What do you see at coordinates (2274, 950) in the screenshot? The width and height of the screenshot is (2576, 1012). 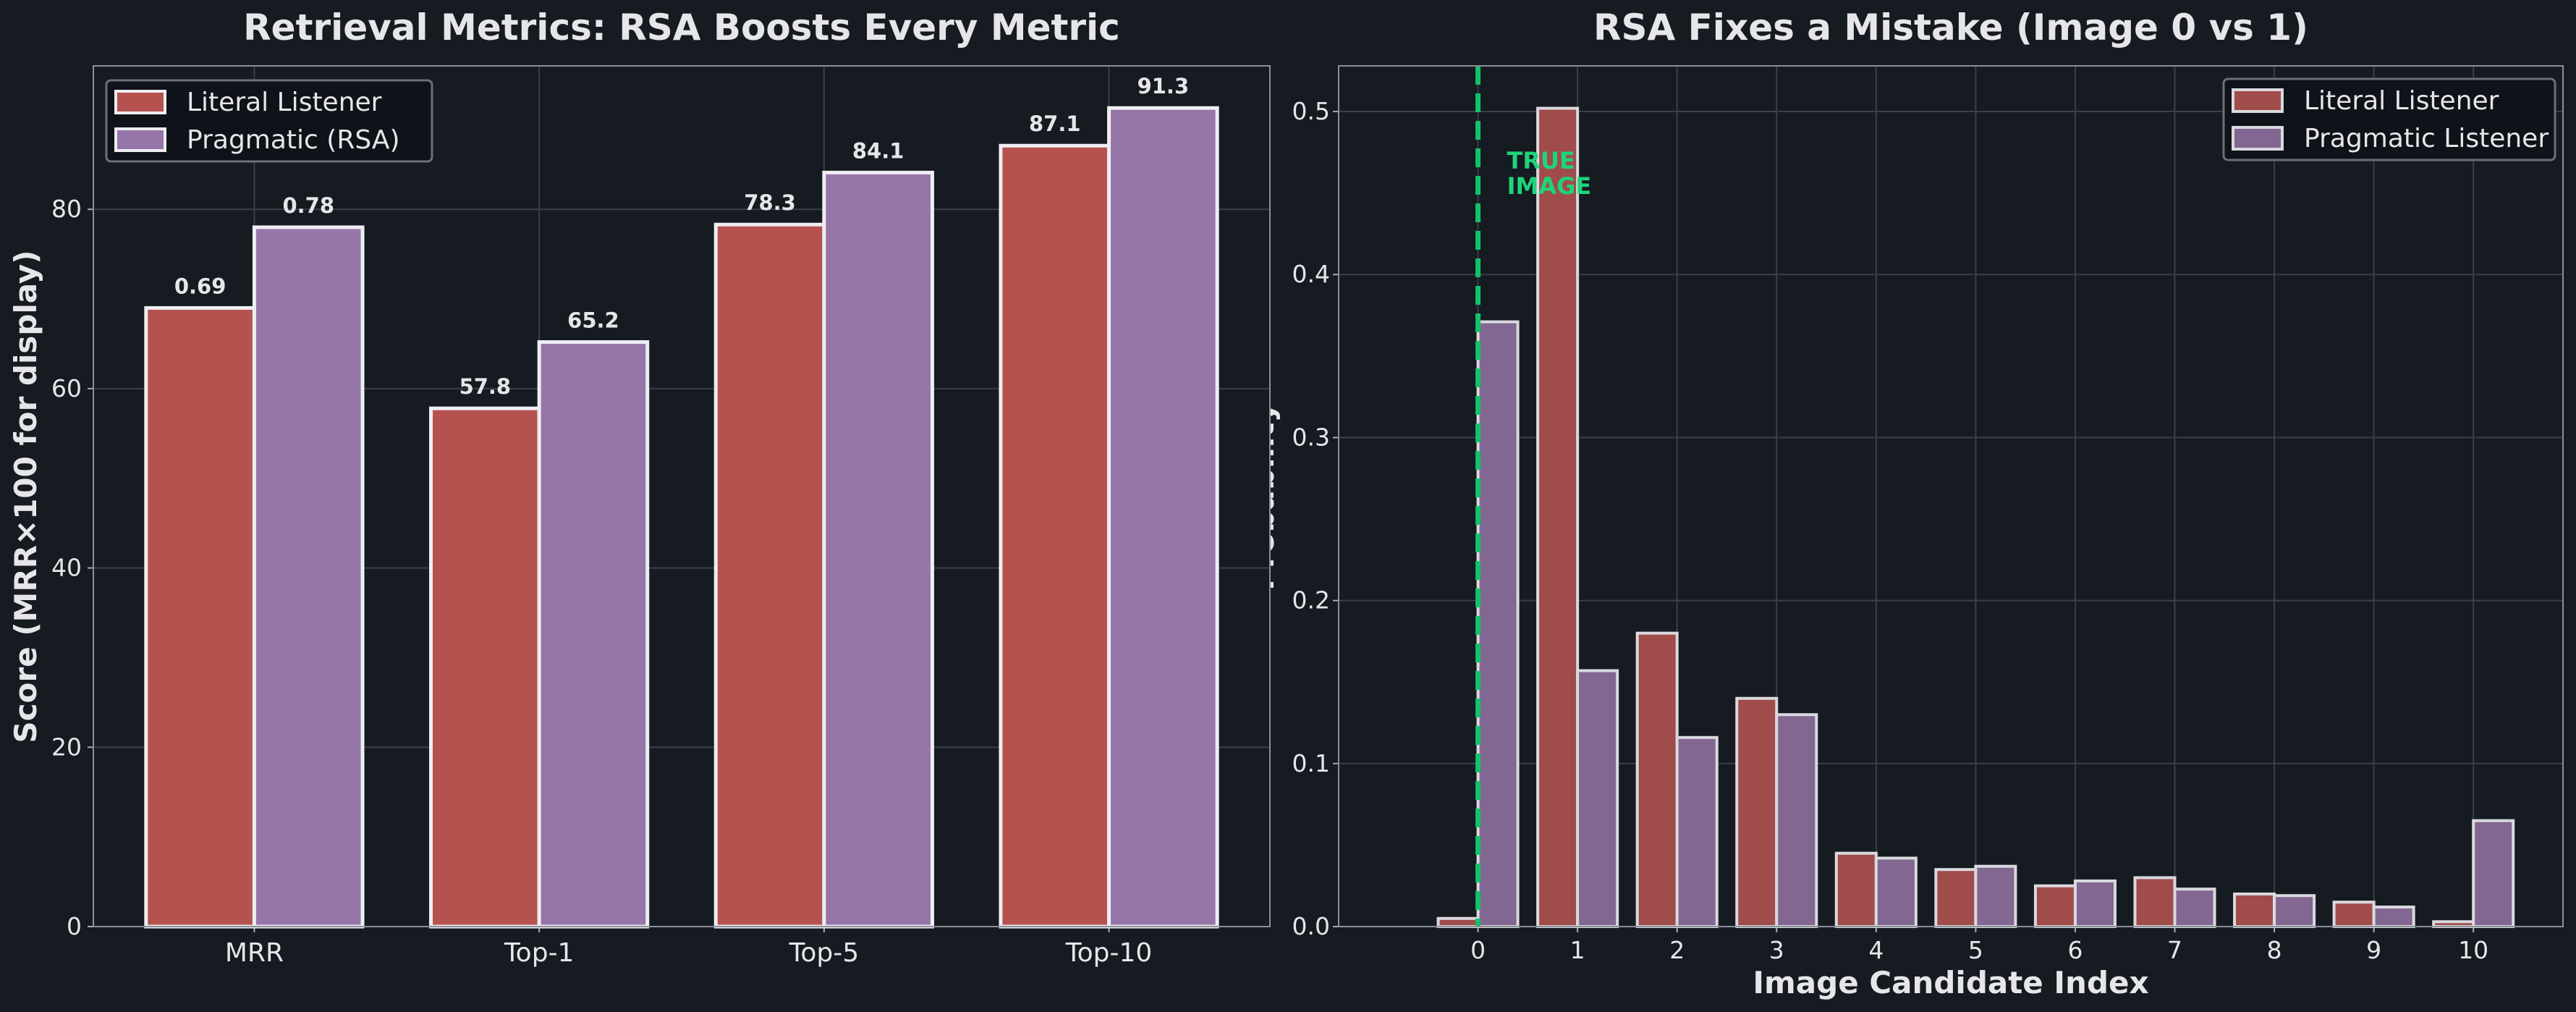 I see `x-tick-label: 8` at bounding box center [2274, 950].